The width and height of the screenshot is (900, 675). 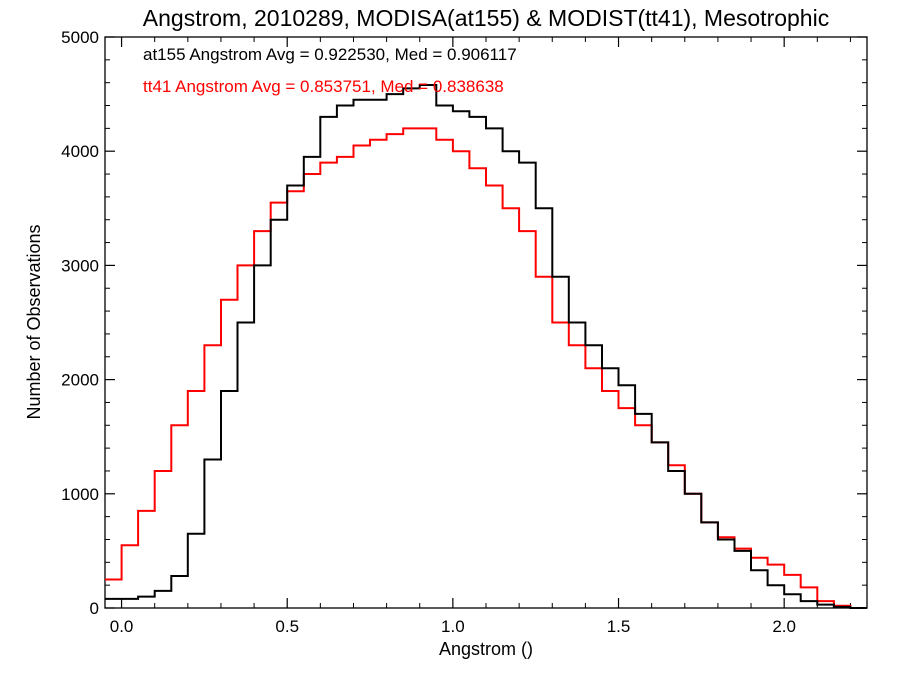 What do you see at coordinates (122, 626) in the screenshot?
I see `x-tick-label: 0.0` at bounding box center [122, 626].